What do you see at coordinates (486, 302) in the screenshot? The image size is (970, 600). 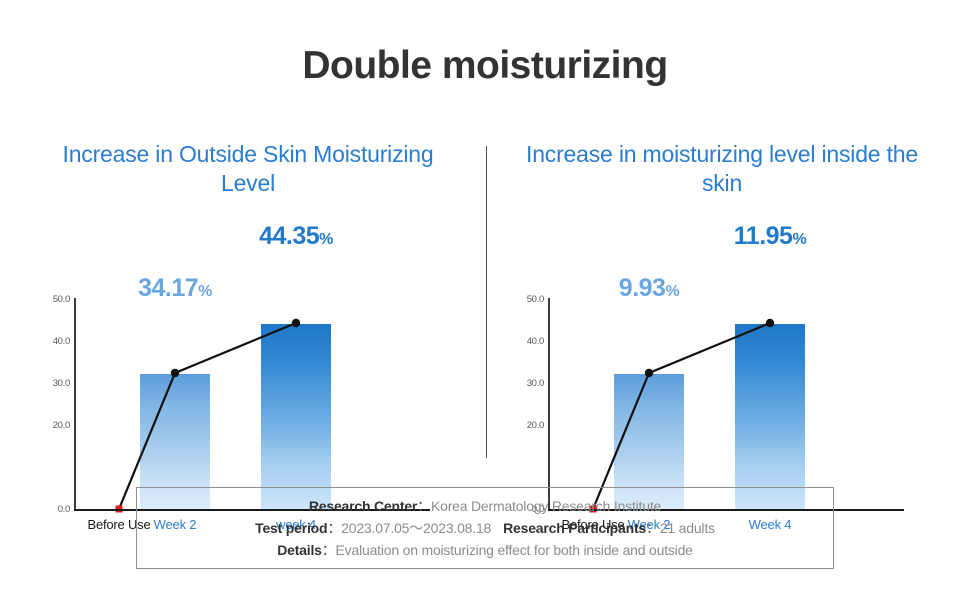 I see `panel-divider` at bounding box center [486, 302].